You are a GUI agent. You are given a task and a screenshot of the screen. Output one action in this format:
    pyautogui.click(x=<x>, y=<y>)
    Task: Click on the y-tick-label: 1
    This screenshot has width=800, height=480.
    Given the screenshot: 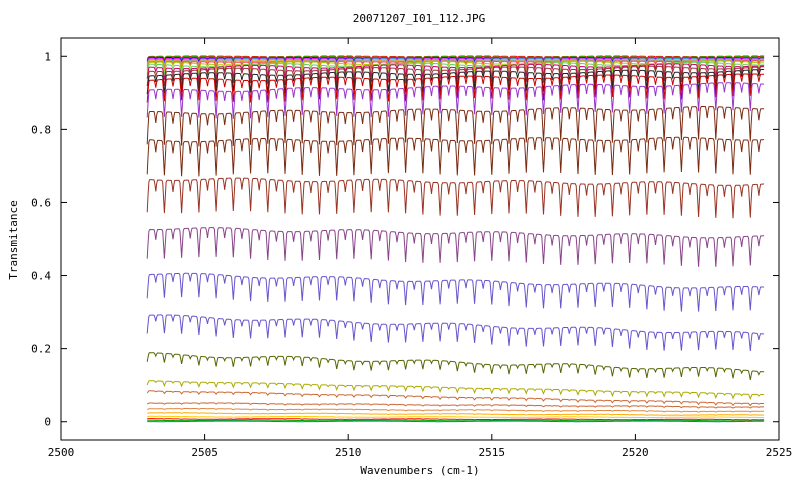 What is the action you would take?
    pyautogui.click(x=47, y=56)
    